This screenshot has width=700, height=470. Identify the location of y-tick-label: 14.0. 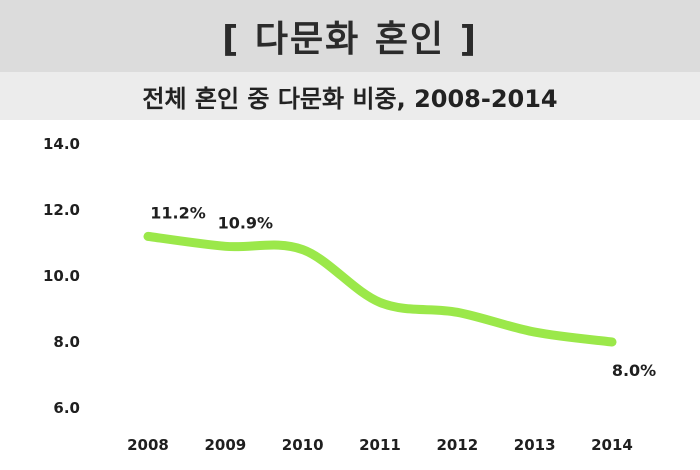
(61, 144).